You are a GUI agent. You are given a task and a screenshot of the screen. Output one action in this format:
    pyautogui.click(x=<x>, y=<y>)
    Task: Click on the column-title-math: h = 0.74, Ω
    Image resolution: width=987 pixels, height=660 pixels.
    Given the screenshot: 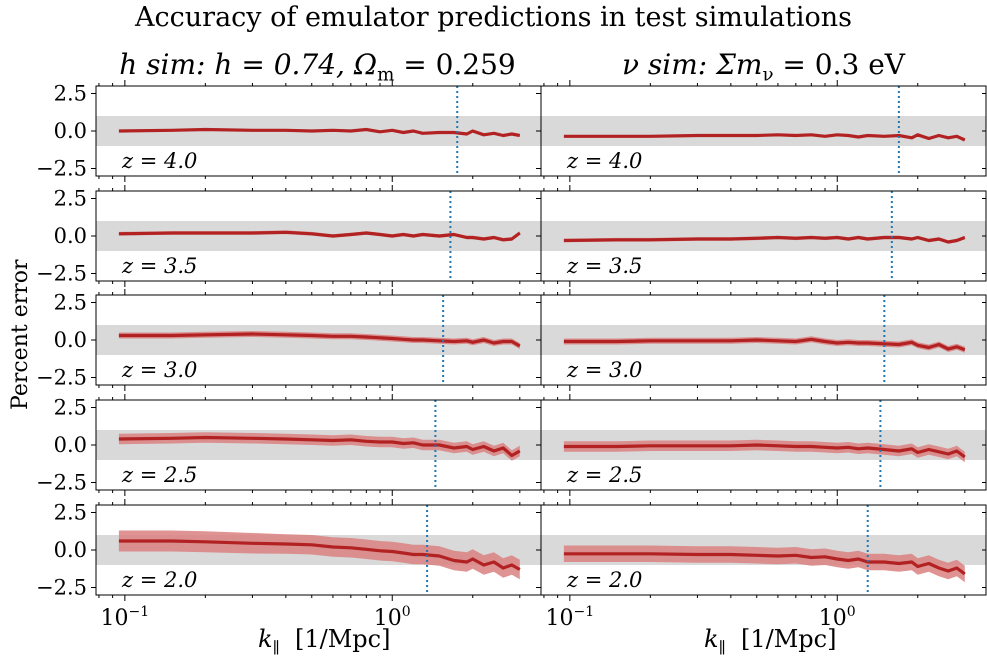 What is the action you would take?
    pyautogui.click(x=296, y=64)
    